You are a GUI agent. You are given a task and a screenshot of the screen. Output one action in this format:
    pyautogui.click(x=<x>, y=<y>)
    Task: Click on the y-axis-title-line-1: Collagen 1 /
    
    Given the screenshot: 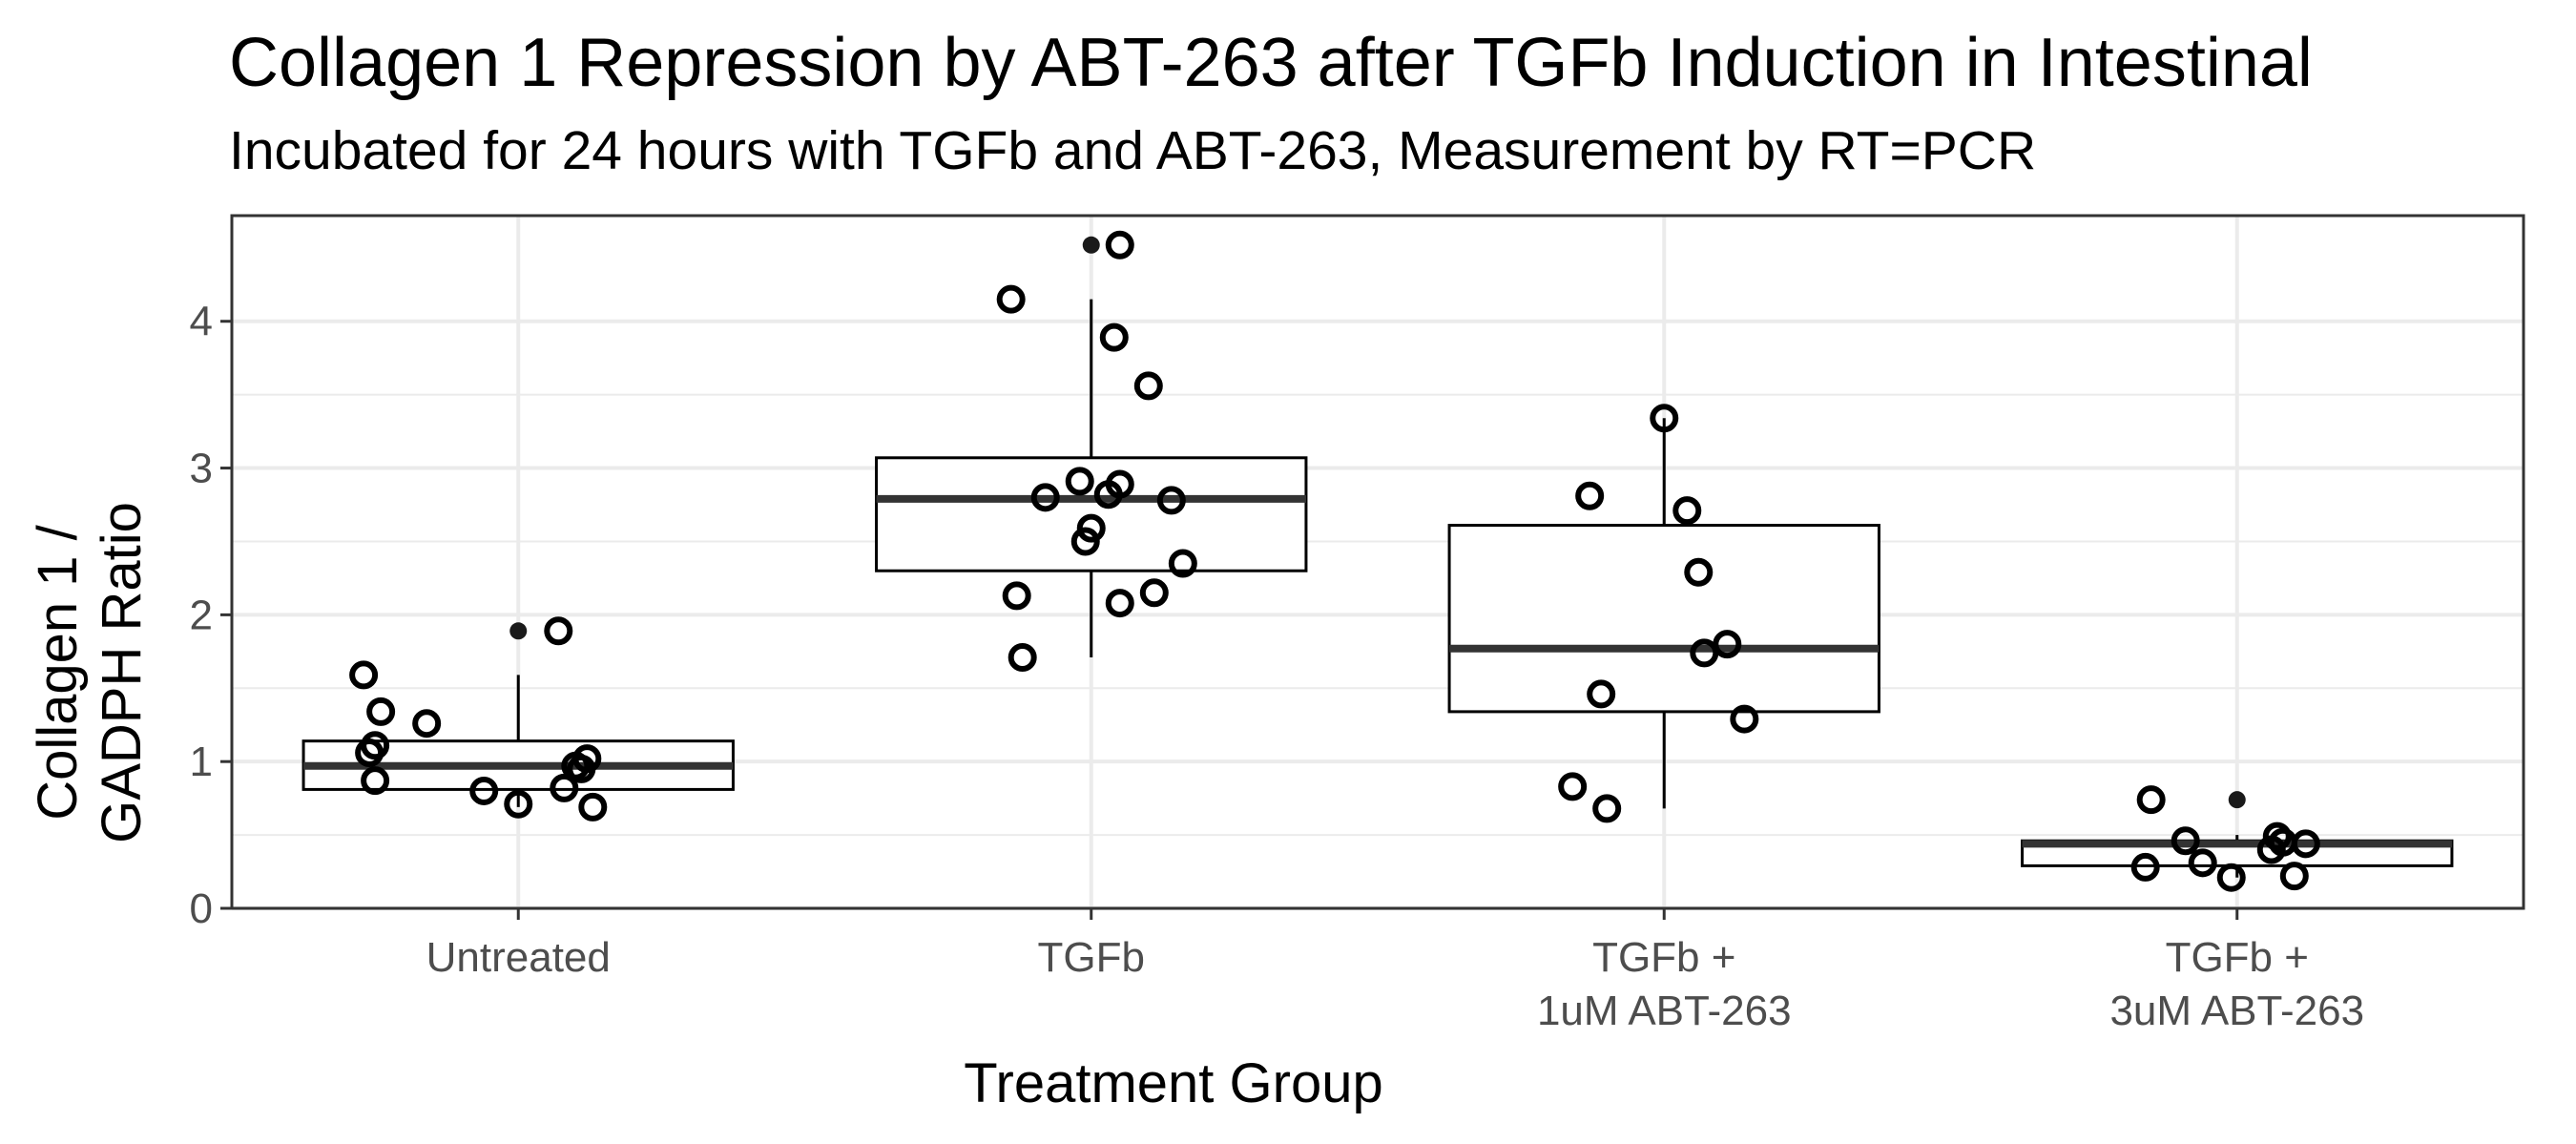 What is the action you would take?
    pyautogui.click(x=58, y=672)
    